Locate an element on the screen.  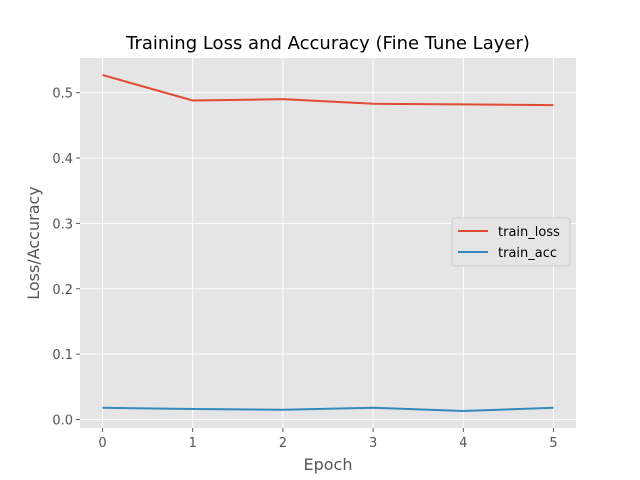
x-tick-label: 4 is located at coordinates (463, 443).